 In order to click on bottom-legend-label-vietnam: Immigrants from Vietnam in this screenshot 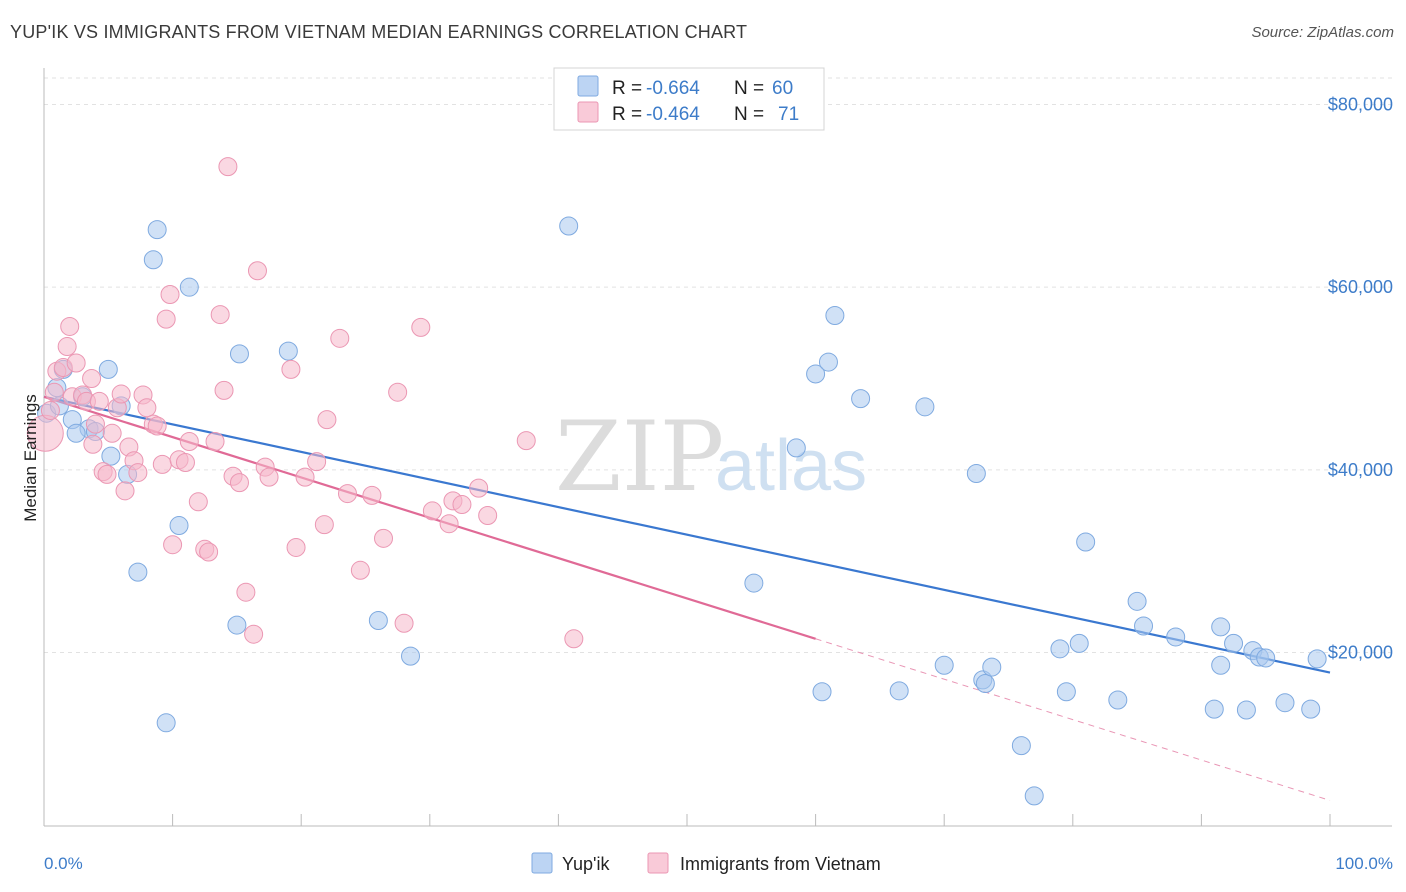, I will do `click(780, 864)`.